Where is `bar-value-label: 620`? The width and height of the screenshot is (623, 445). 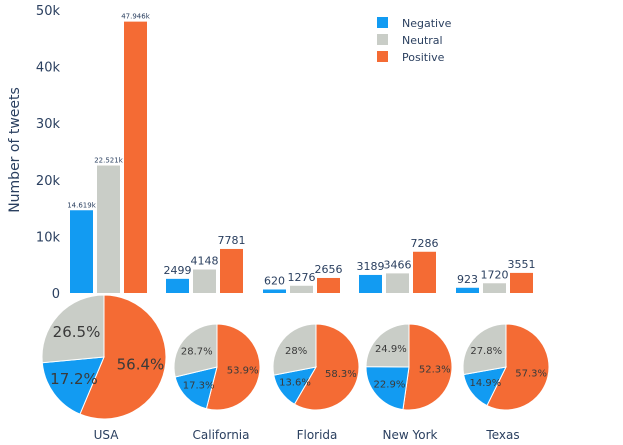 bar-value-label: 620 is located at coordinates (274, 280).